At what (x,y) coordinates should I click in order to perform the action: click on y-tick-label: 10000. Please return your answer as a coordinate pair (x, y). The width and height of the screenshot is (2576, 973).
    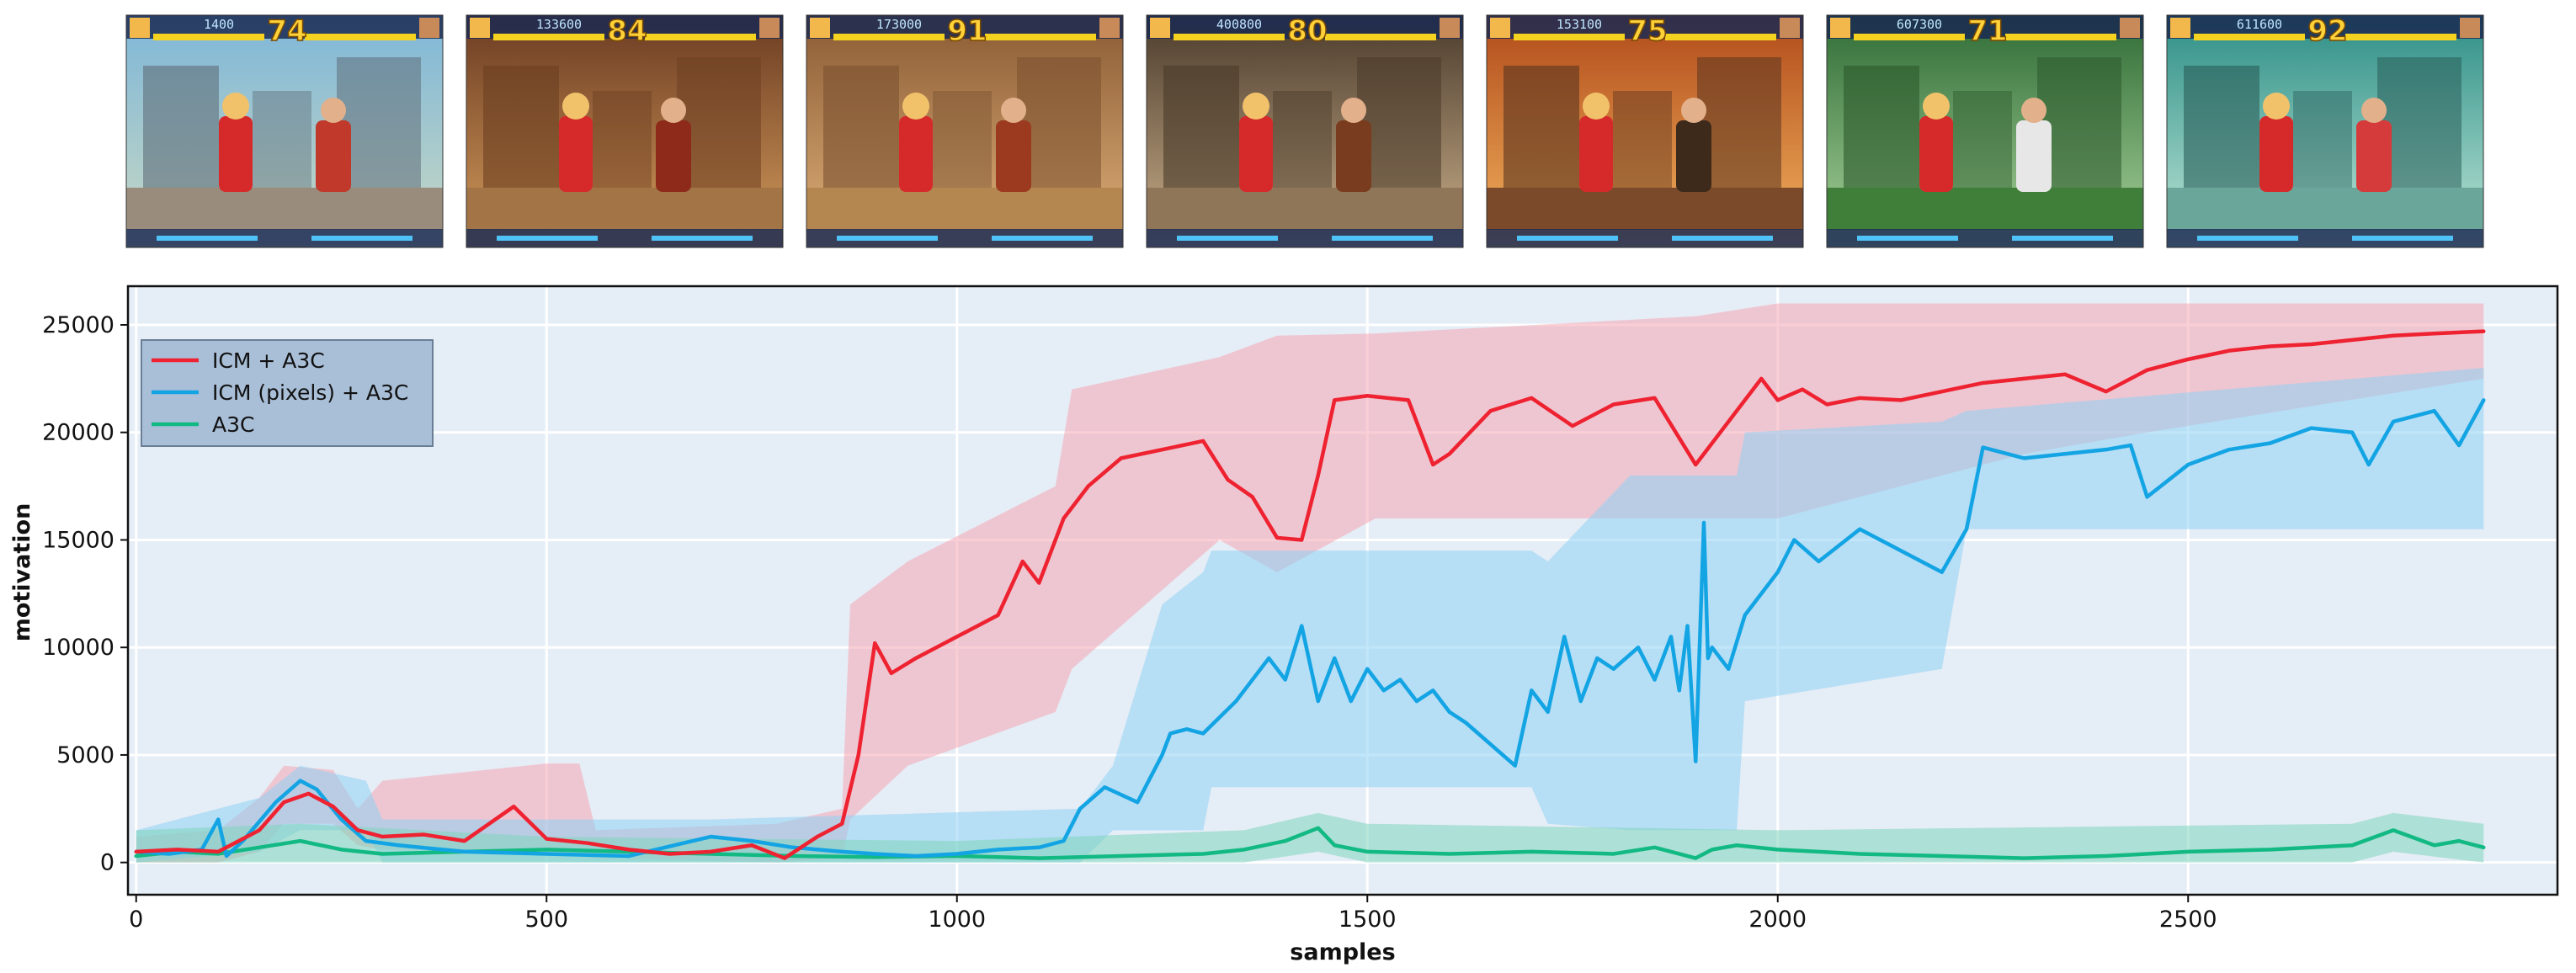
    Looking at the image, I should click on (78, 648).